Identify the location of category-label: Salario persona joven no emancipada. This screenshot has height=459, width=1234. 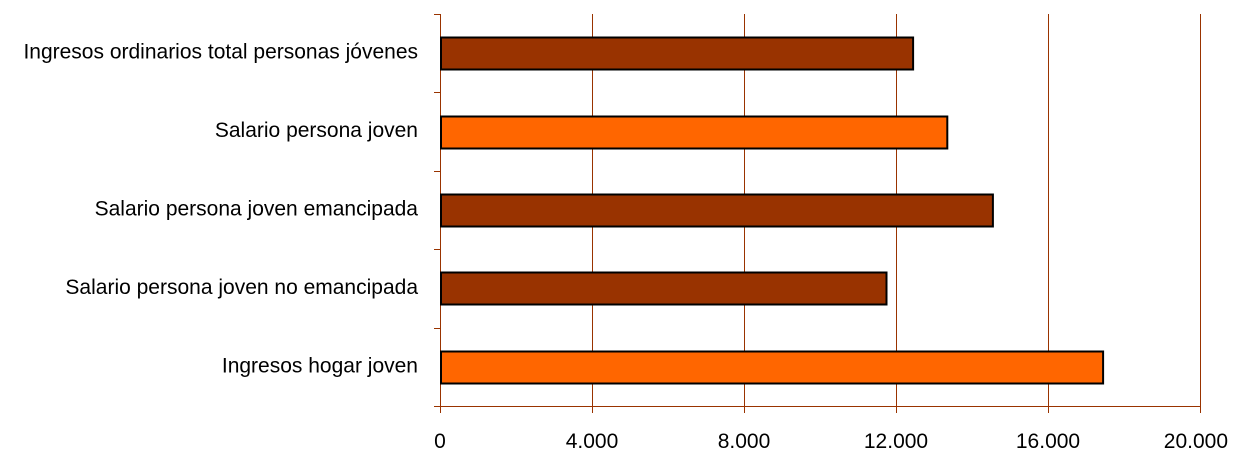
(241, 287).